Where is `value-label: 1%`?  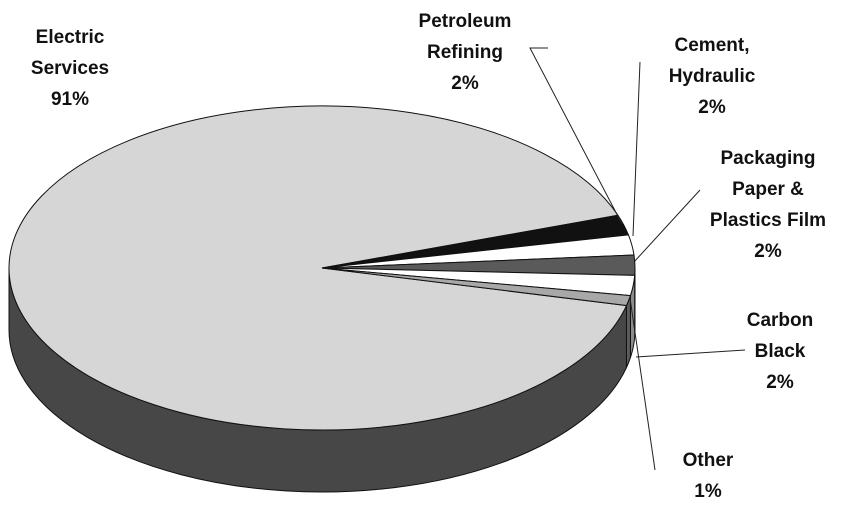 value-label: 1% is located at coordinates (708, 491).